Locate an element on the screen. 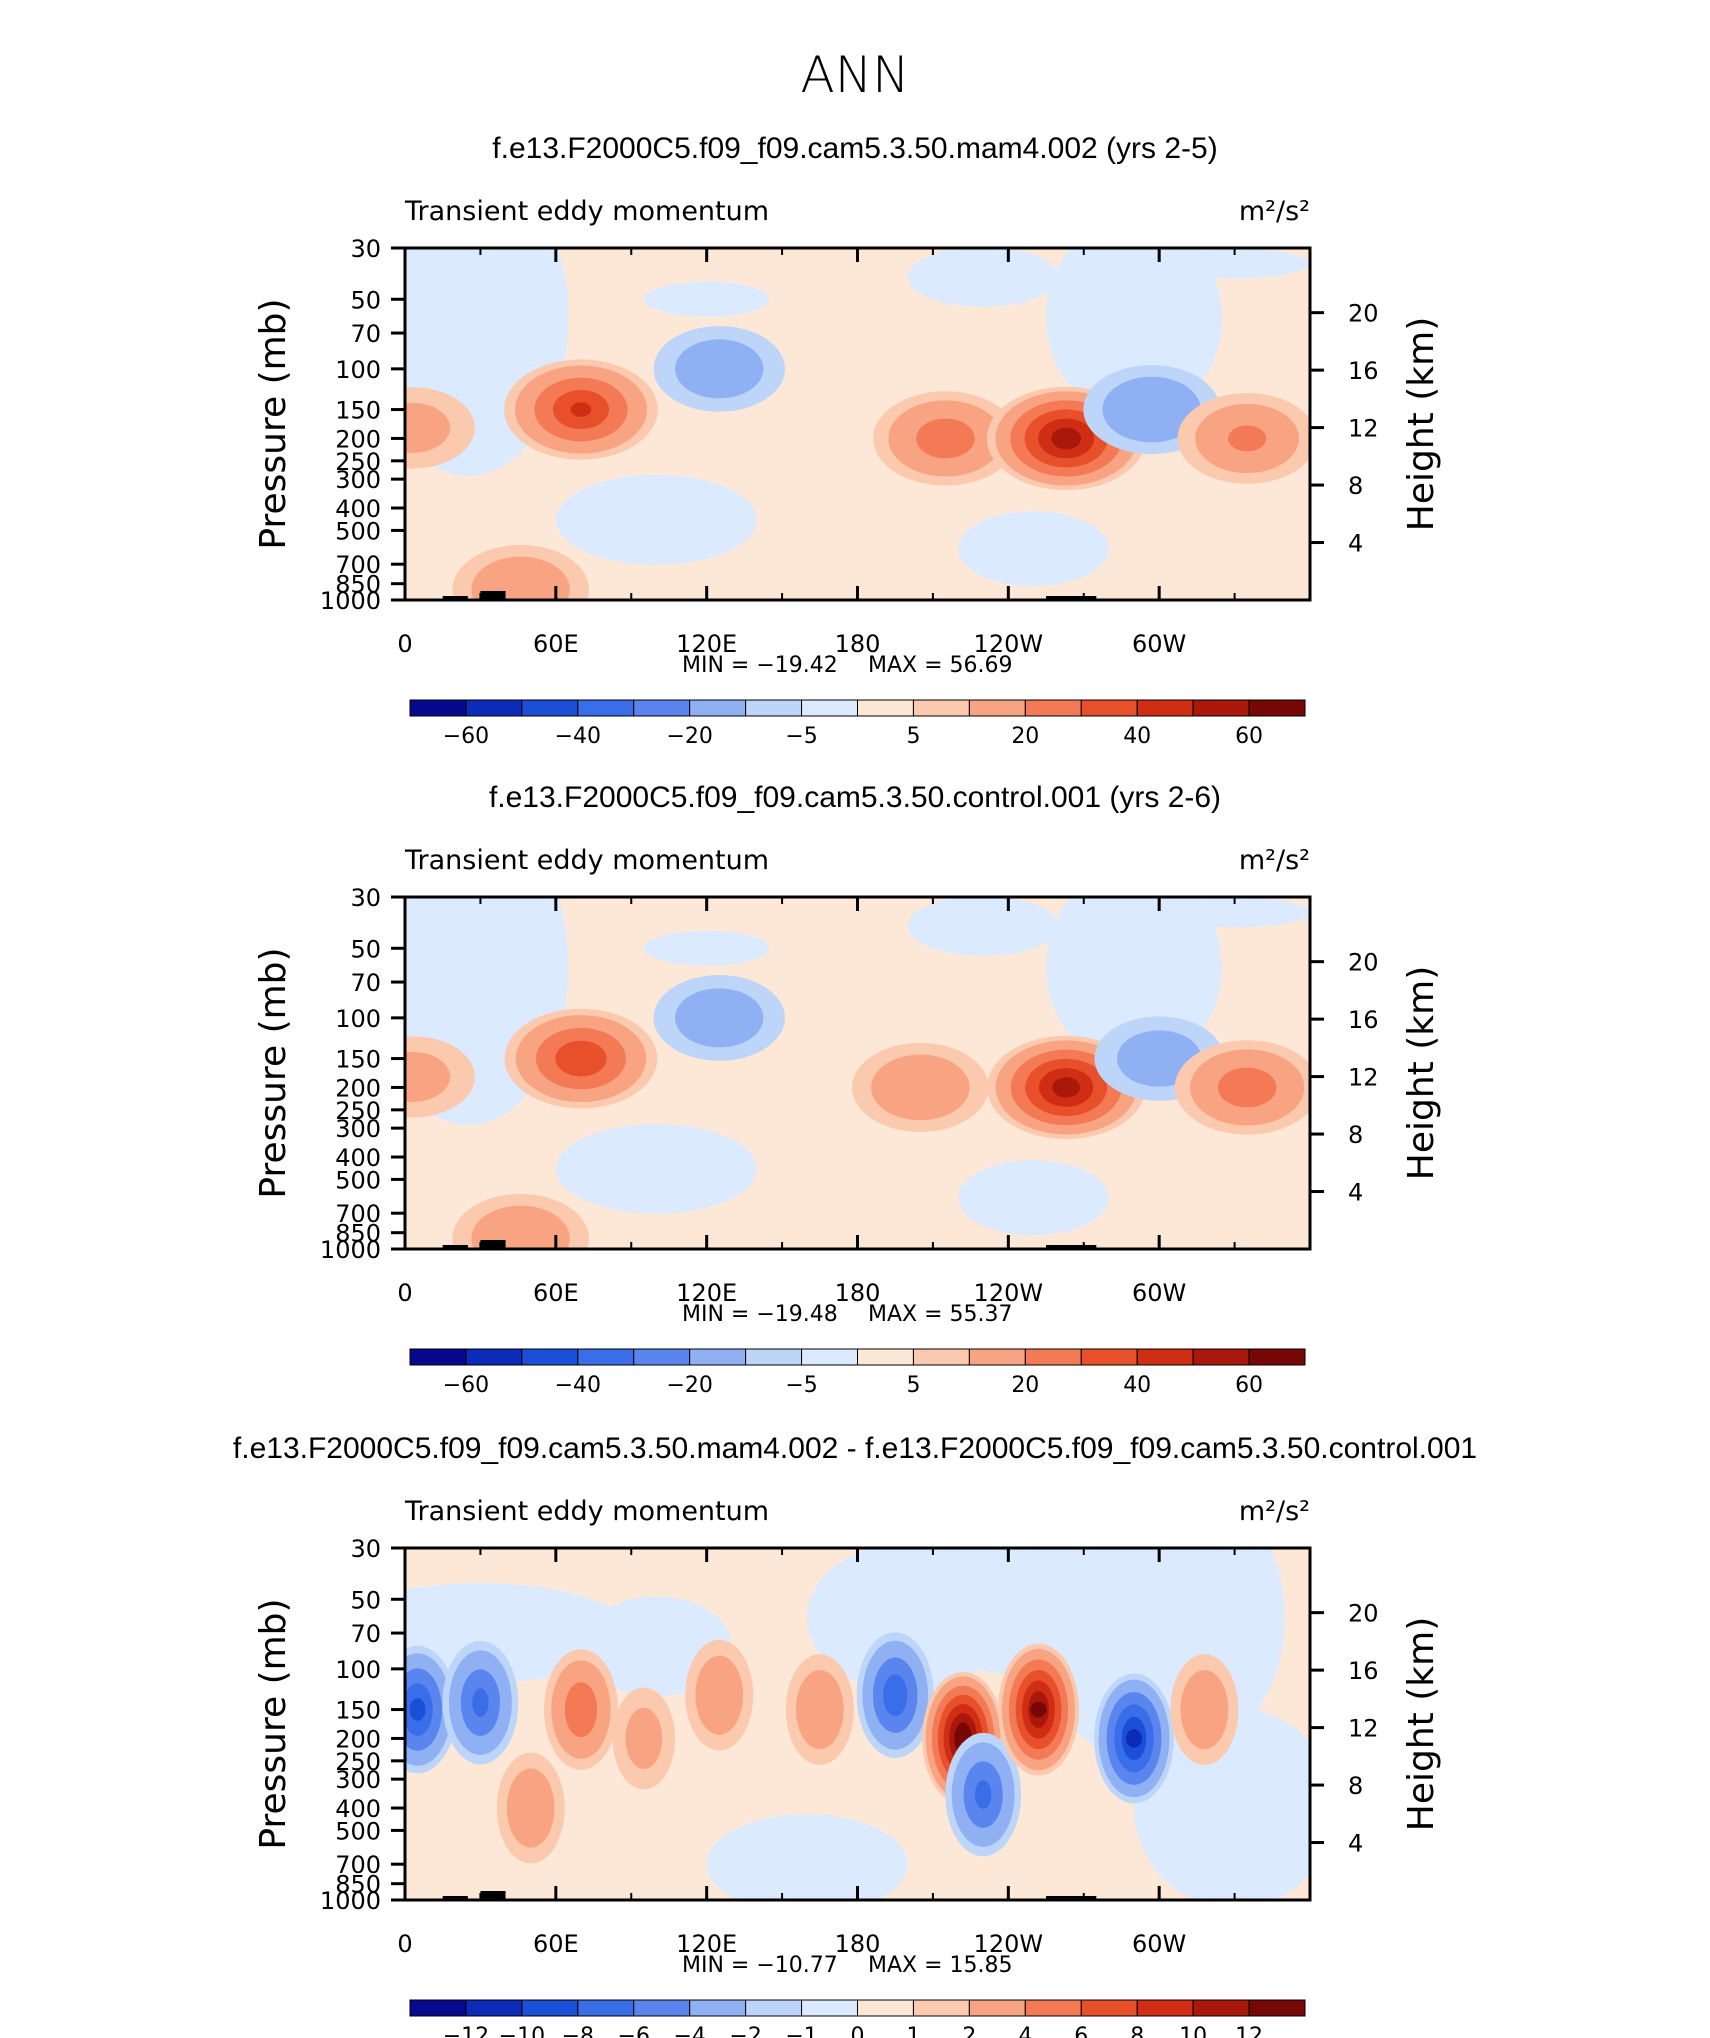 This screenshot has width=1710, height=2038. y2-tick-label: 20 is located at coordinates (1363, 1614).